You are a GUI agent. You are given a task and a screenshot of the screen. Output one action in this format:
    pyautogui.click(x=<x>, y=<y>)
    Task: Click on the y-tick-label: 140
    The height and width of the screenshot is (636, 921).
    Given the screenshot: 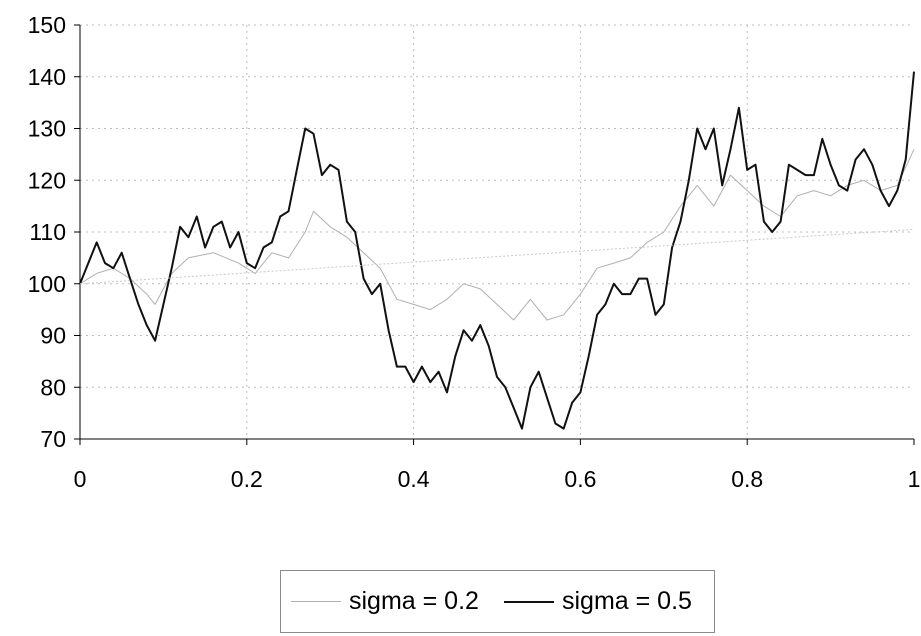 What is the action you would take?
    pyautogui.click(x=47, y=77)
    